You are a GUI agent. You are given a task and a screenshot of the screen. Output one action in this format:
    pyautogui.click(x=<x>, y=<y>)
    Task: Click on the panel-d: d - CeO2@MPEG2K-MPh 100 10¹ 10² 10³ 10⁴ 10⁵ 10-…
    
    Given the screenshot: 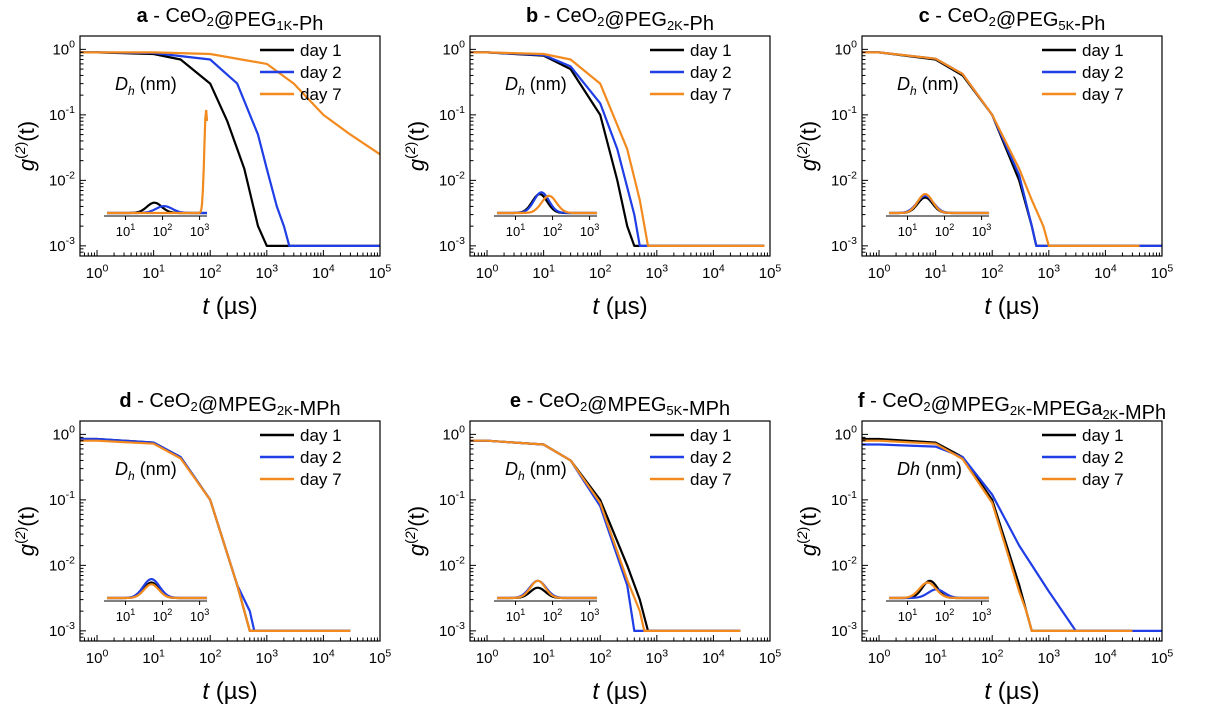 What is the action you would take?
    pyautogui.click(x=201, y=547)
    